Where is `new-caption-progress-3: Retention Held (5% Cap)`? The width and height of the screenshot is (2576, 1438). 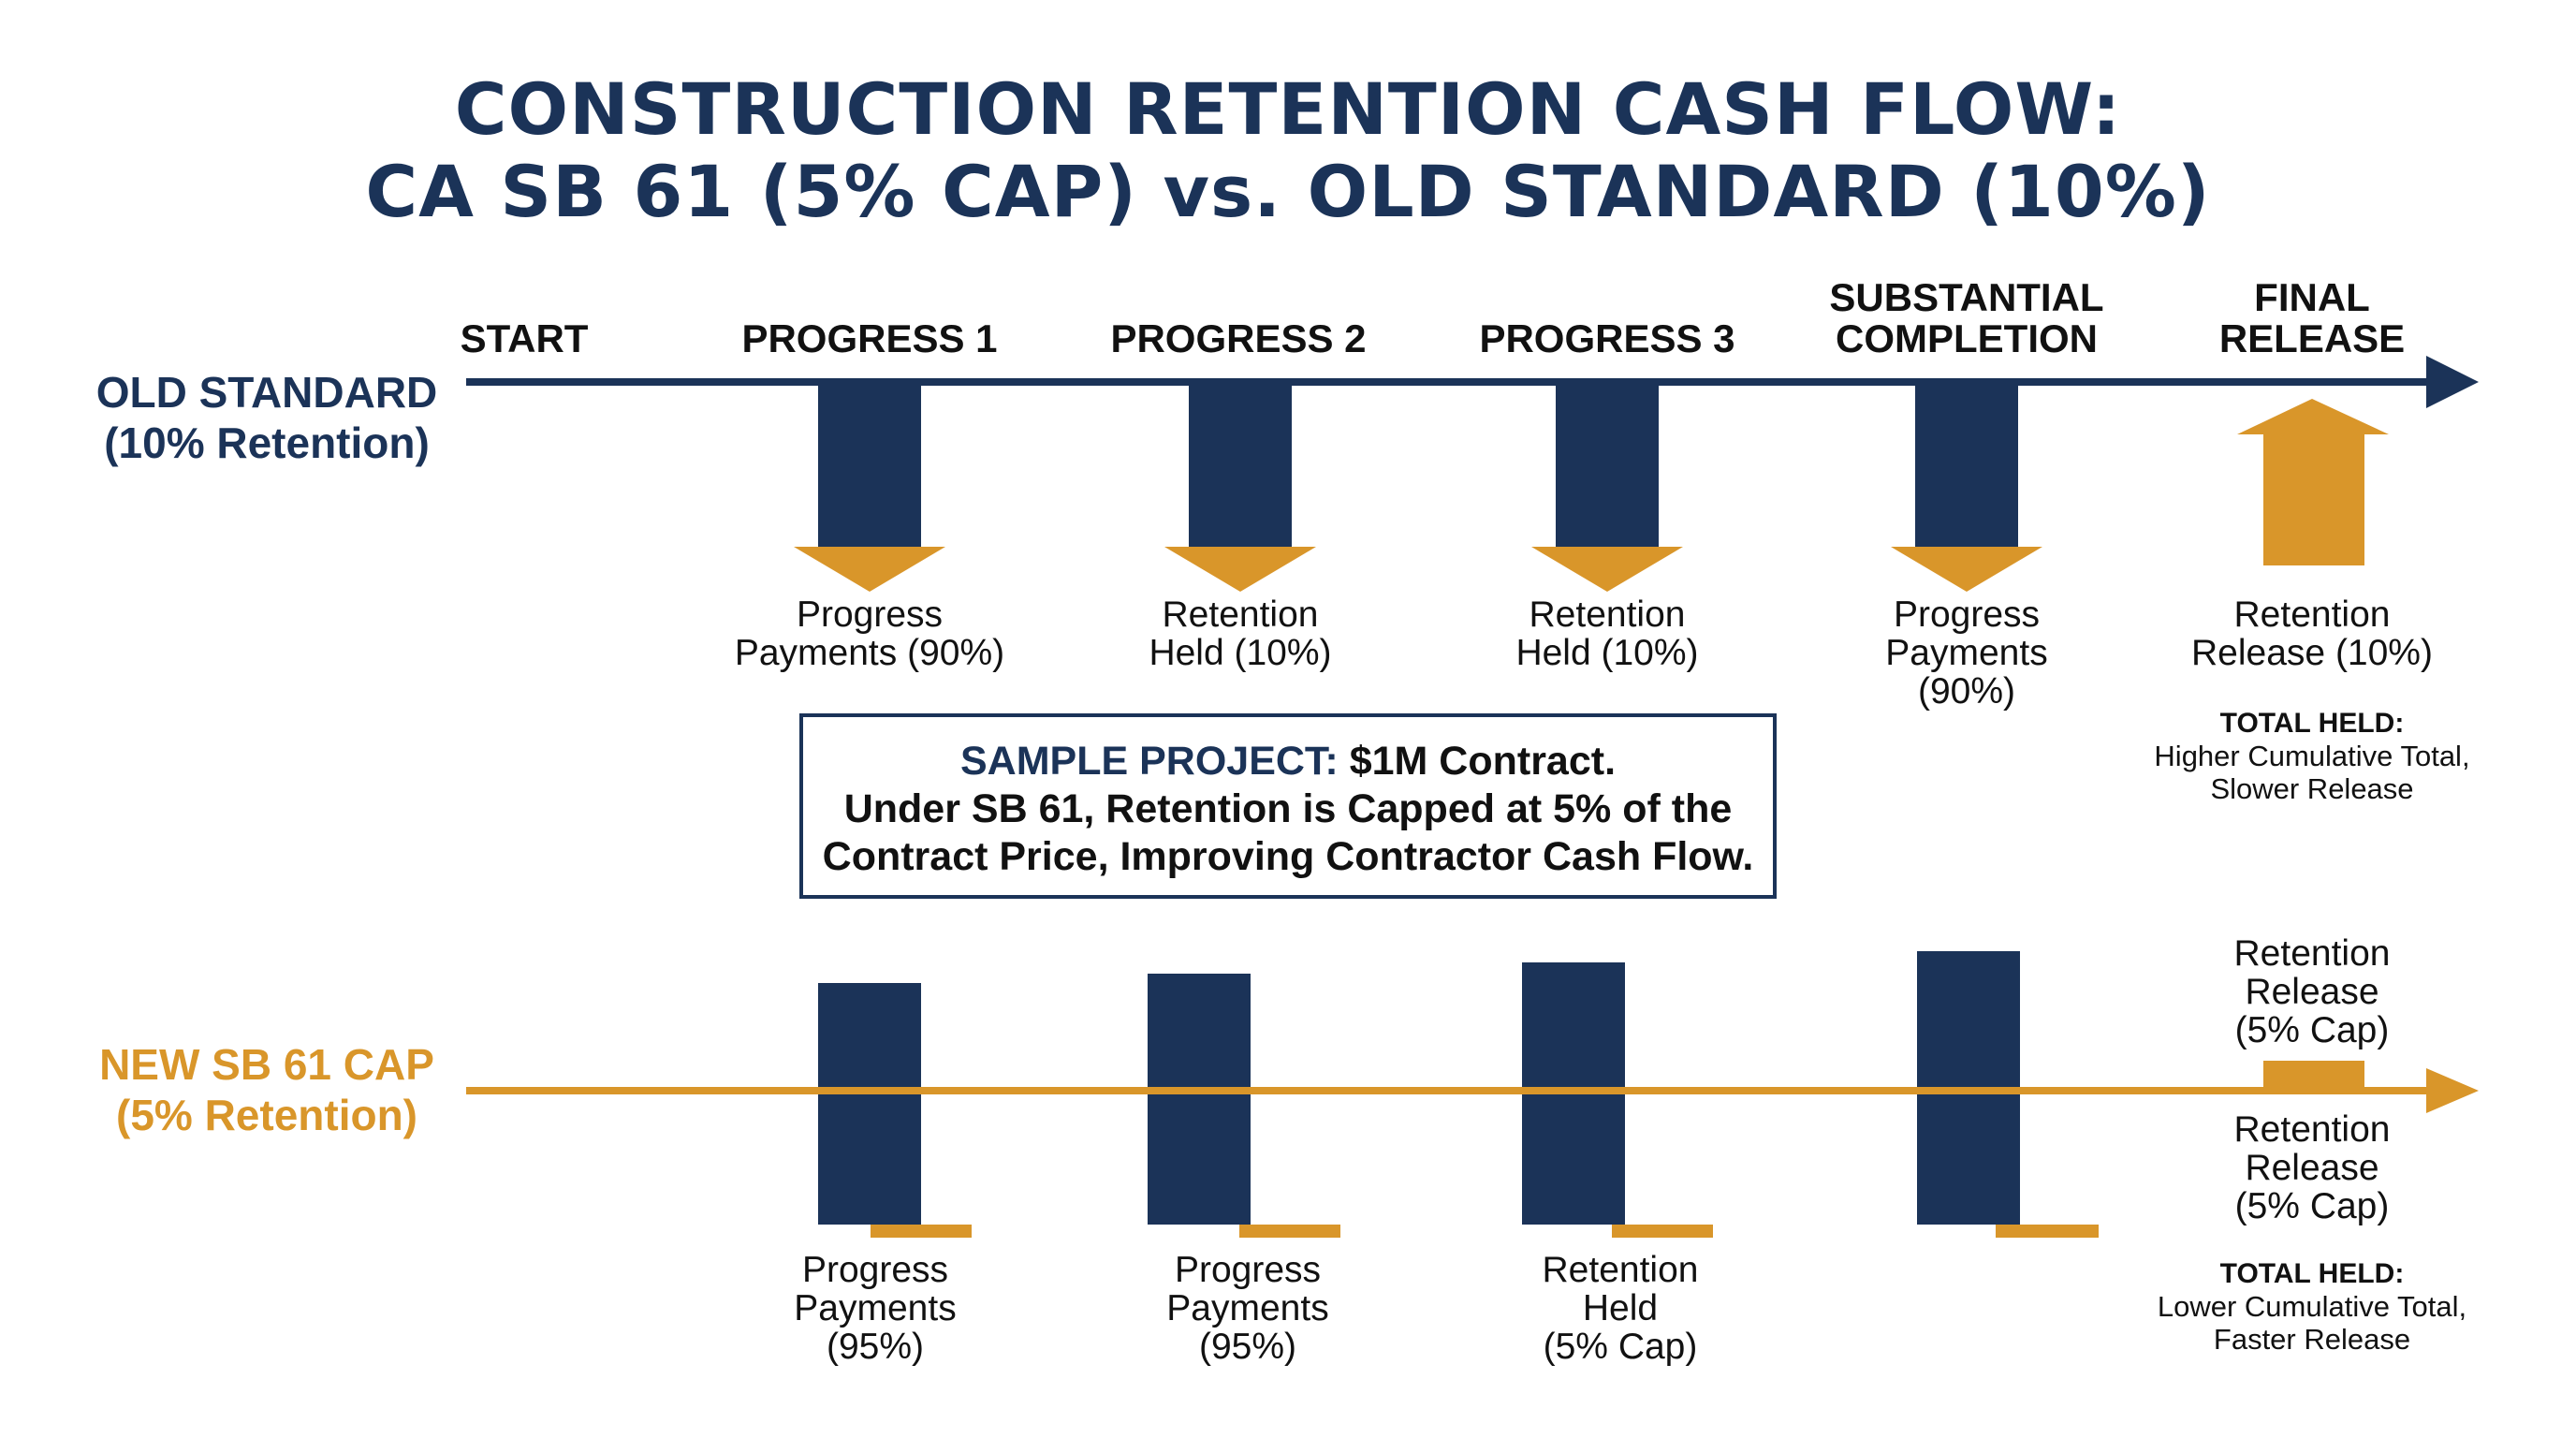
new-caption-progress-3: Retention Held (5% Cap) is located at coordinates (1620, 1308).